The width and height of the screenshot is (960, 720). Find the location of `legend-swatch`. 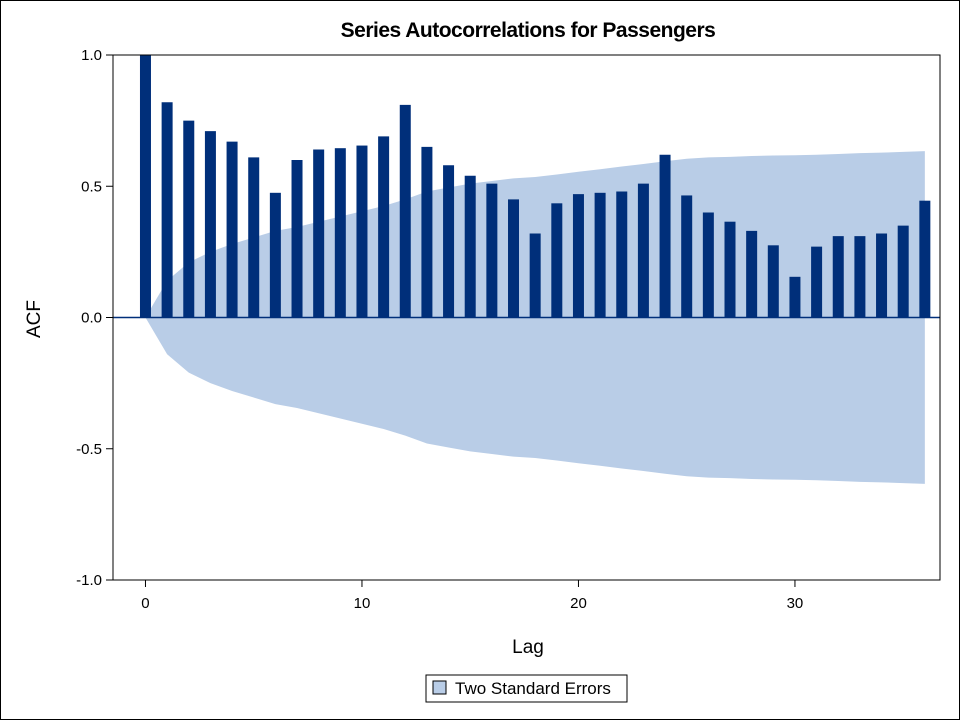

legend-swatch is located at coordinates (439, 687).